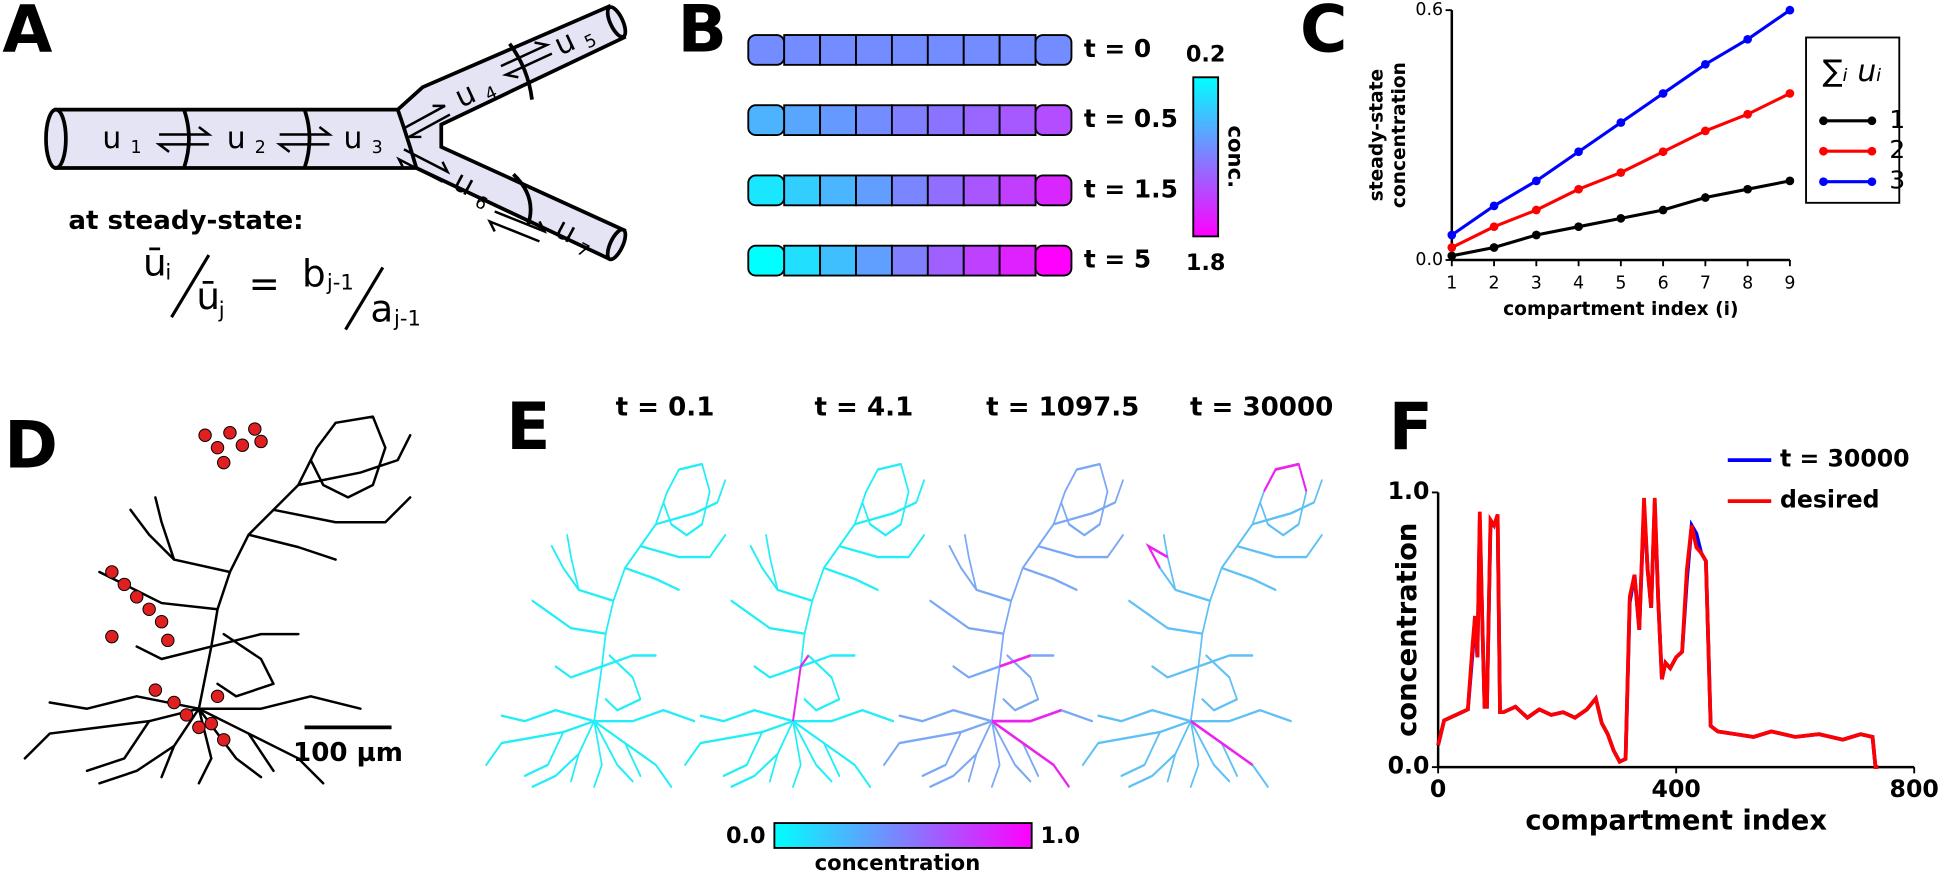  I want to click on x-tick-label: 6, so click(1663, 284).